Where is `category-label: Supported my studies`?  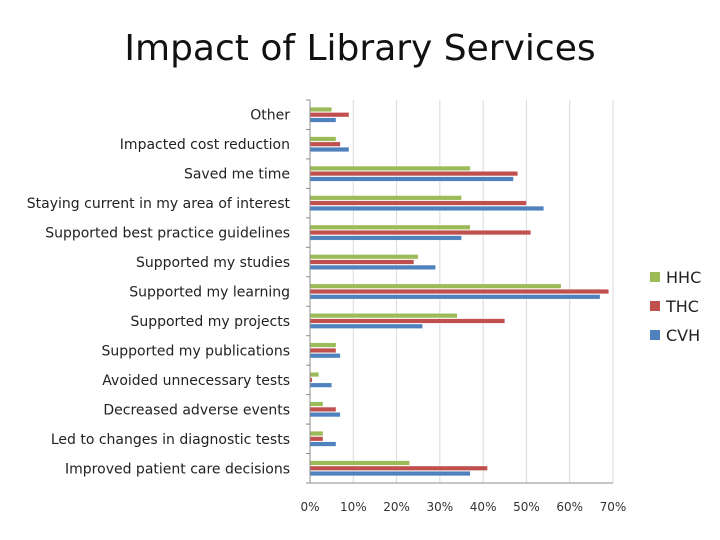
category-label: Supported my studies is located at coordinates (213, 263).